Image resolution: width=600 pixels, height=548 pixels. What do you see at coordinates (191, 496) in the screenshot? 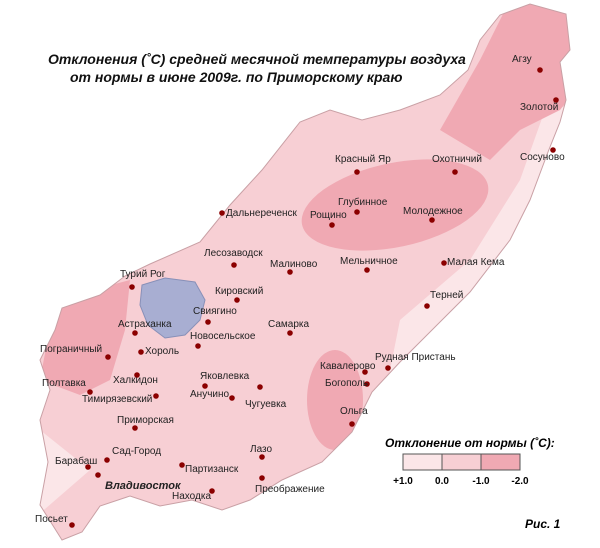
I see `station-label: Находка` at bounding box center [191, 496].